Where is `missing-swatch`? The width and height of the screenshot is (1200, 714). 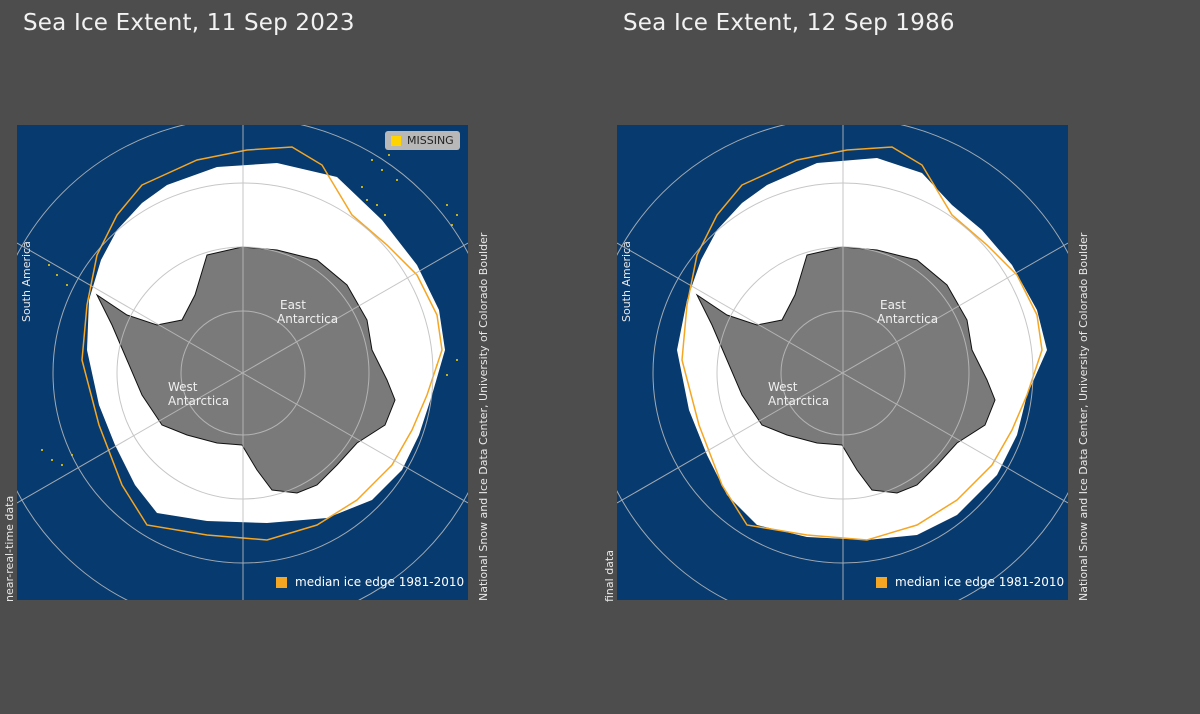
missing-swatch is located at coordinates (396, 140).